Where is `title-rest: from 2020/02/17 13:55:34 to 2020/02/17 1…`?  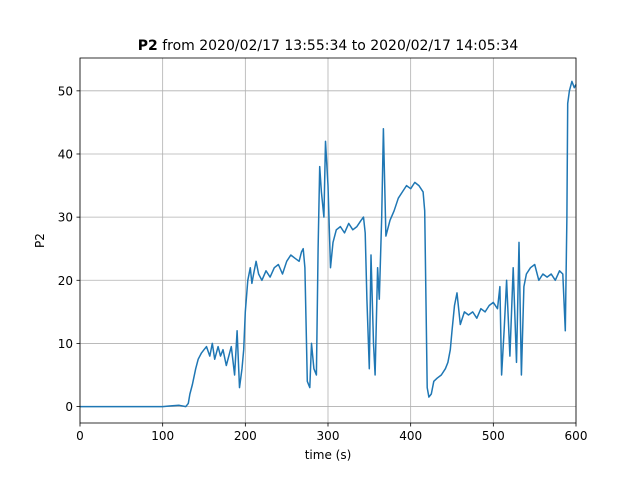 title-rest: from 2020/02/17 13:55:34 to 2020/02/17 1… is located at coordinates (338, 46).